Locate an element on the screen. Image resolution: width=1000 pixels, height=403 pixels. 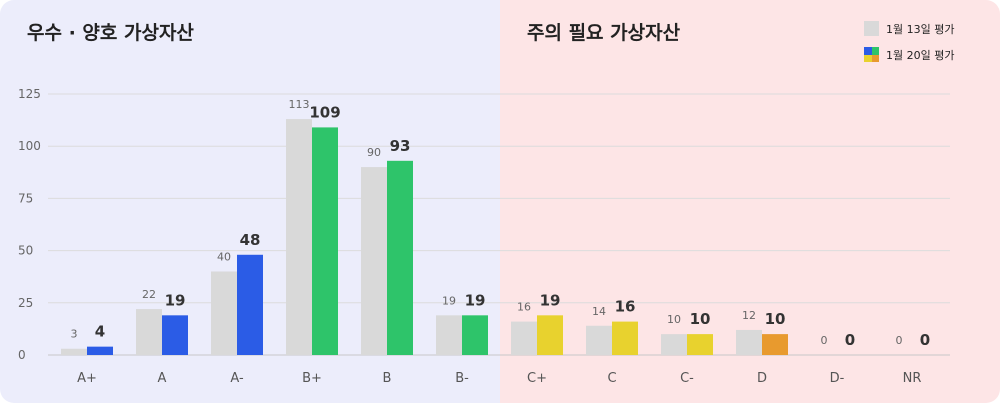
y-tick-label: 50 is located at coordinates (25, 251).